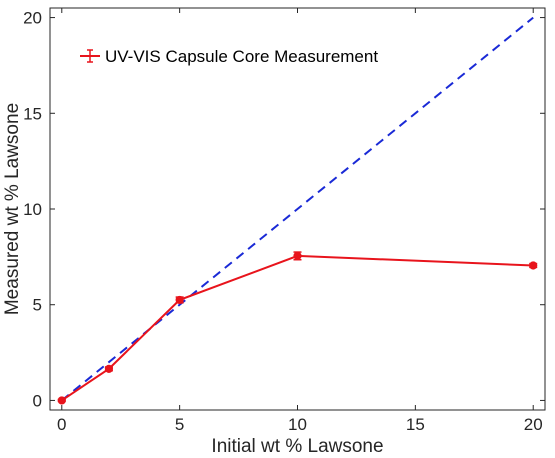 The height and width of the screenshot is (458, 555). I want to click on y-tick-label: 0, so click(37, 400).